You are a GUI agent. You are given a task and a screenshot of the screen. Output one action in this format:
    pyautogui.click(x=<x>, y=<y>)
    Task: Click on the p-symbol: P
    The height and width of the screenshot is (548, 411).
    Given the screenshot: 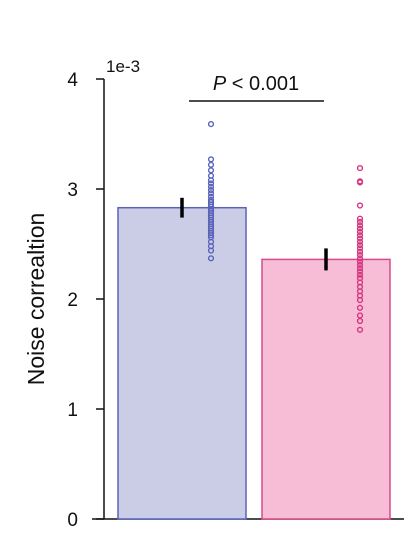 What is the action you would take?
    pyautogui.click(x=220, y=84)
    